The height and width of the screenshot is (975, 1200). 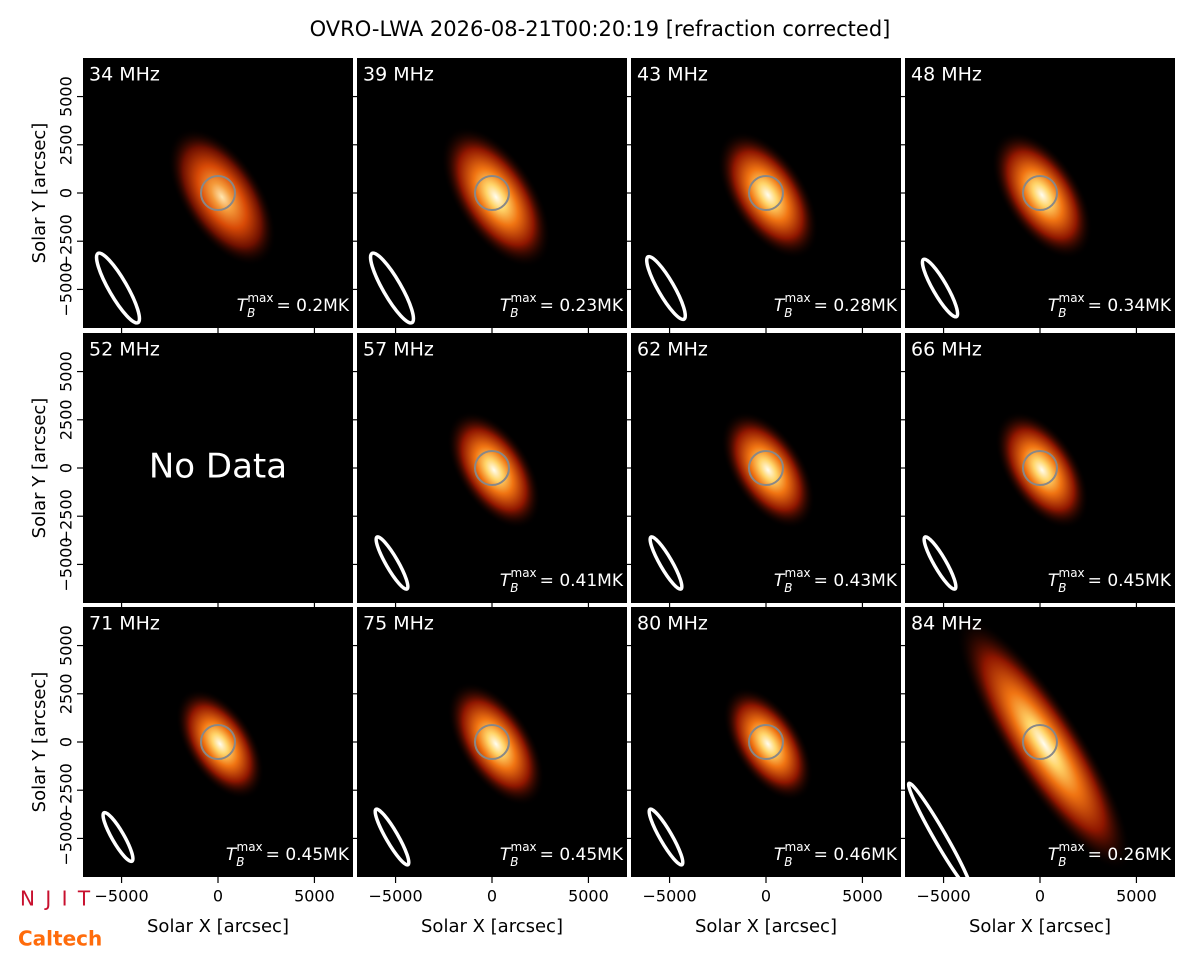 I want to click on no-data-label: No Data, so click(x=218, y=467).